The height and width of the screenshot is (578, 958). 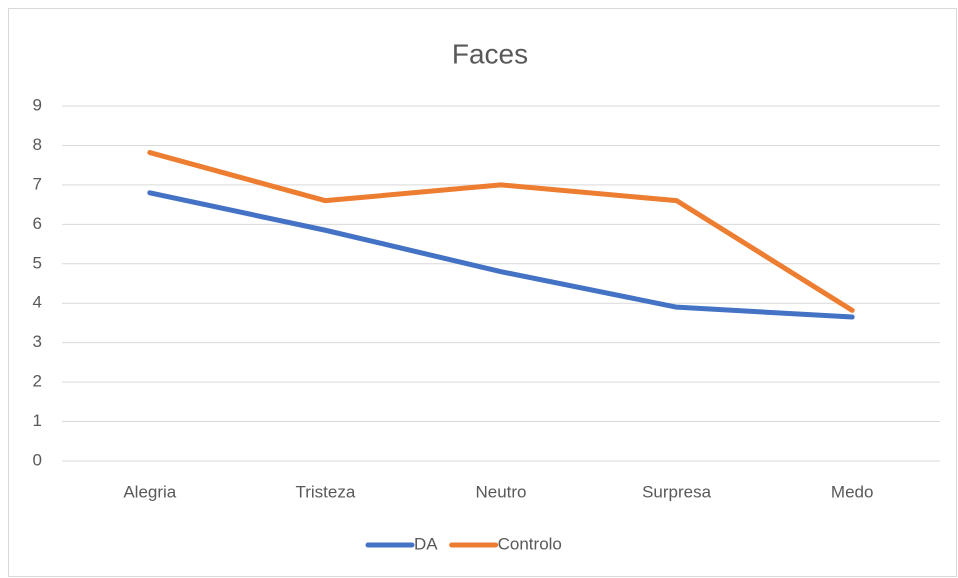 I want to click on y-tick-label: 1, so click(x=37, y=420).